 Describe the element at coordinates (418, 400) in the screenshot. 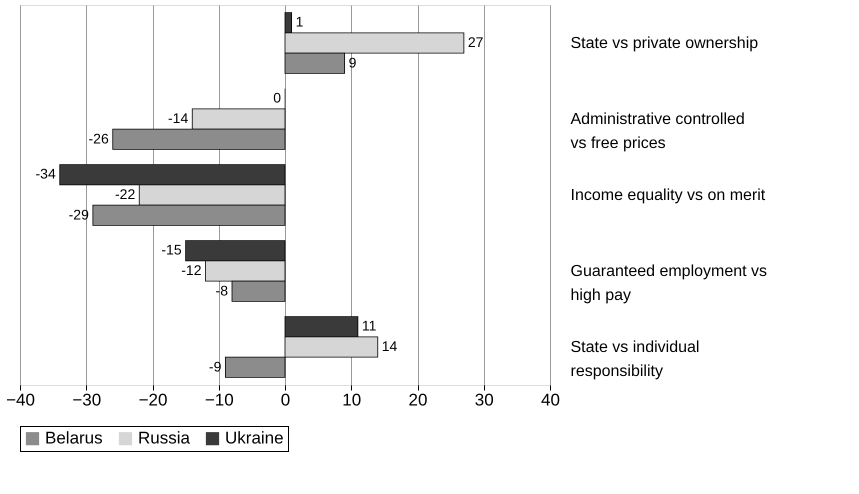

I see `x-tick-label: 20` at that location.